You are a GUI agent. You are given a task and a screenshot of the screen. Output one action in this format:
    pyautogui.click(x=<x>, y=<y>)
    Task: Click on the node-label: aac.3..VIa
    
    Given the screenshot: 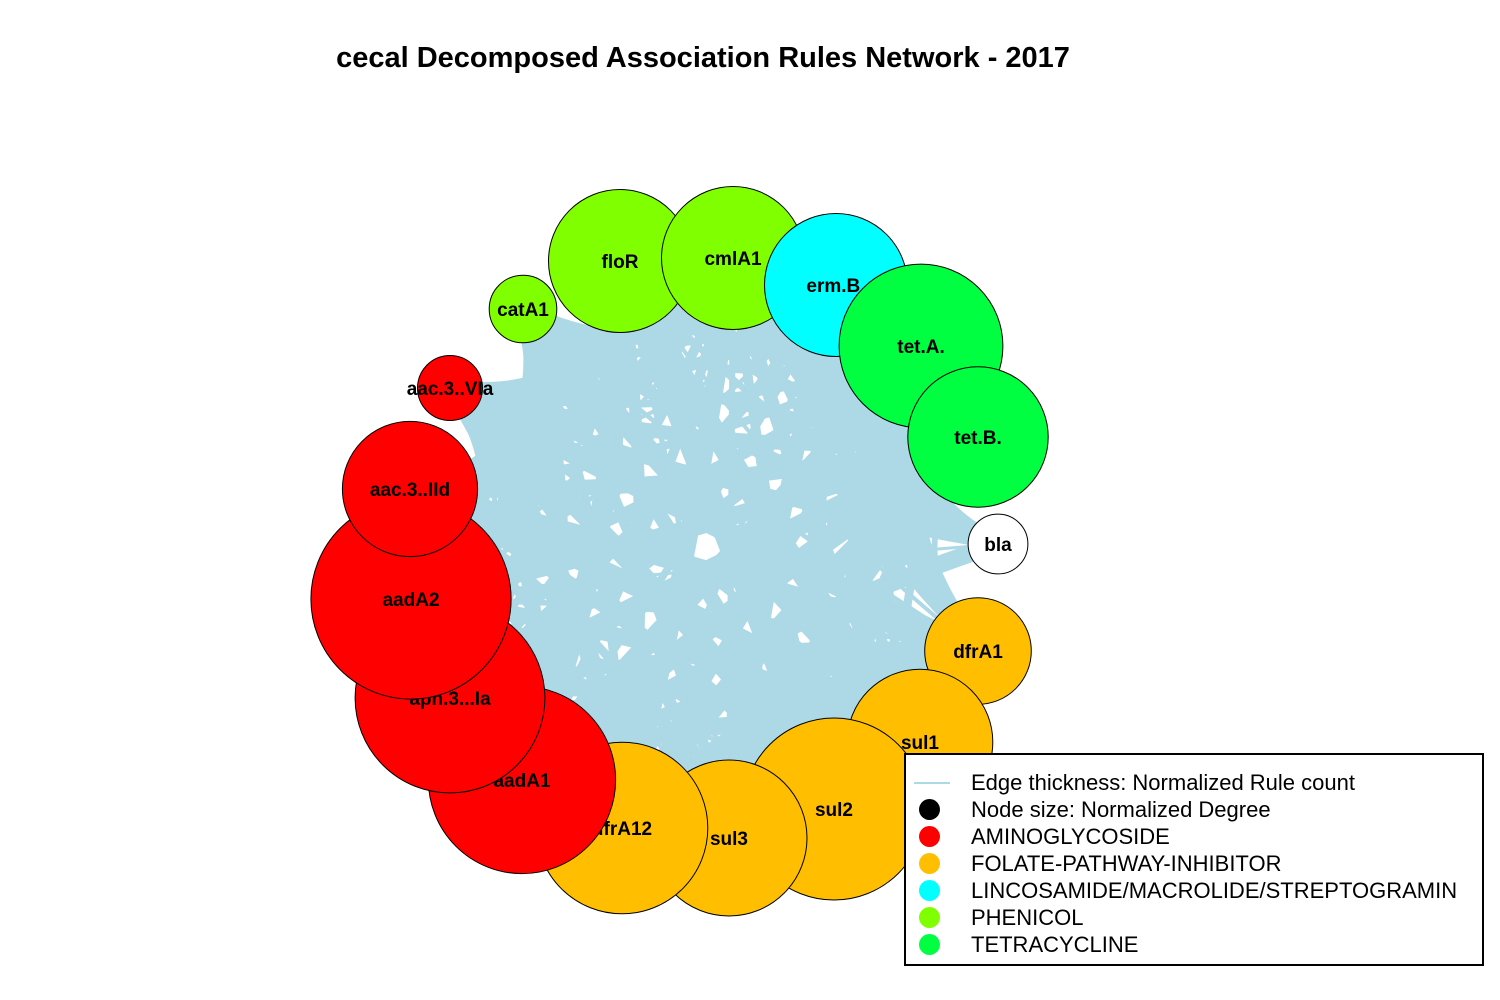 What is the action you would take?
    pyautogui.click(x=450, y=389)
    